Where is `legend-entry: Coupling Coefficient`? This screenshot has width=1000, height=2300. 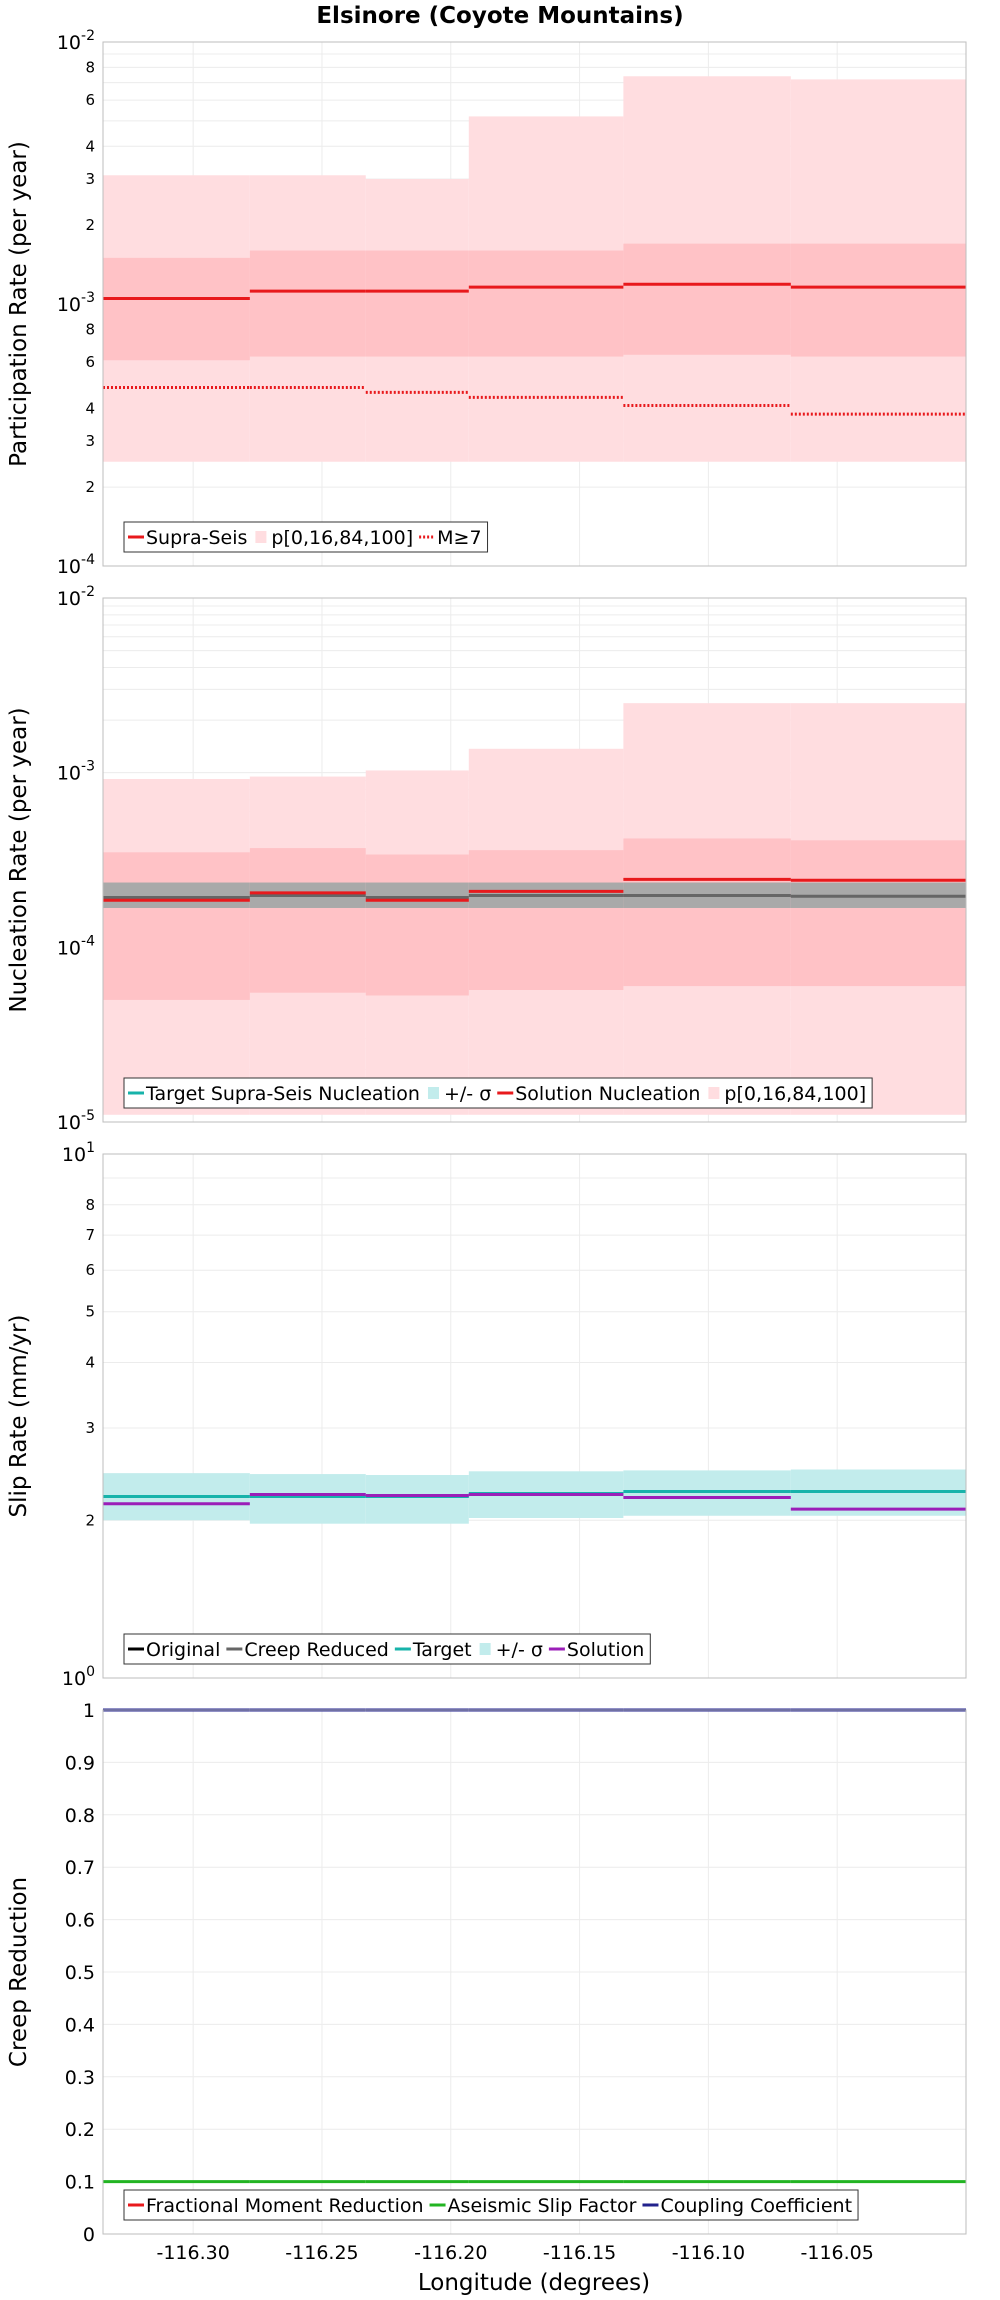 legend-entry: Coupling Coefficient is located at coordinates (756, 2206).